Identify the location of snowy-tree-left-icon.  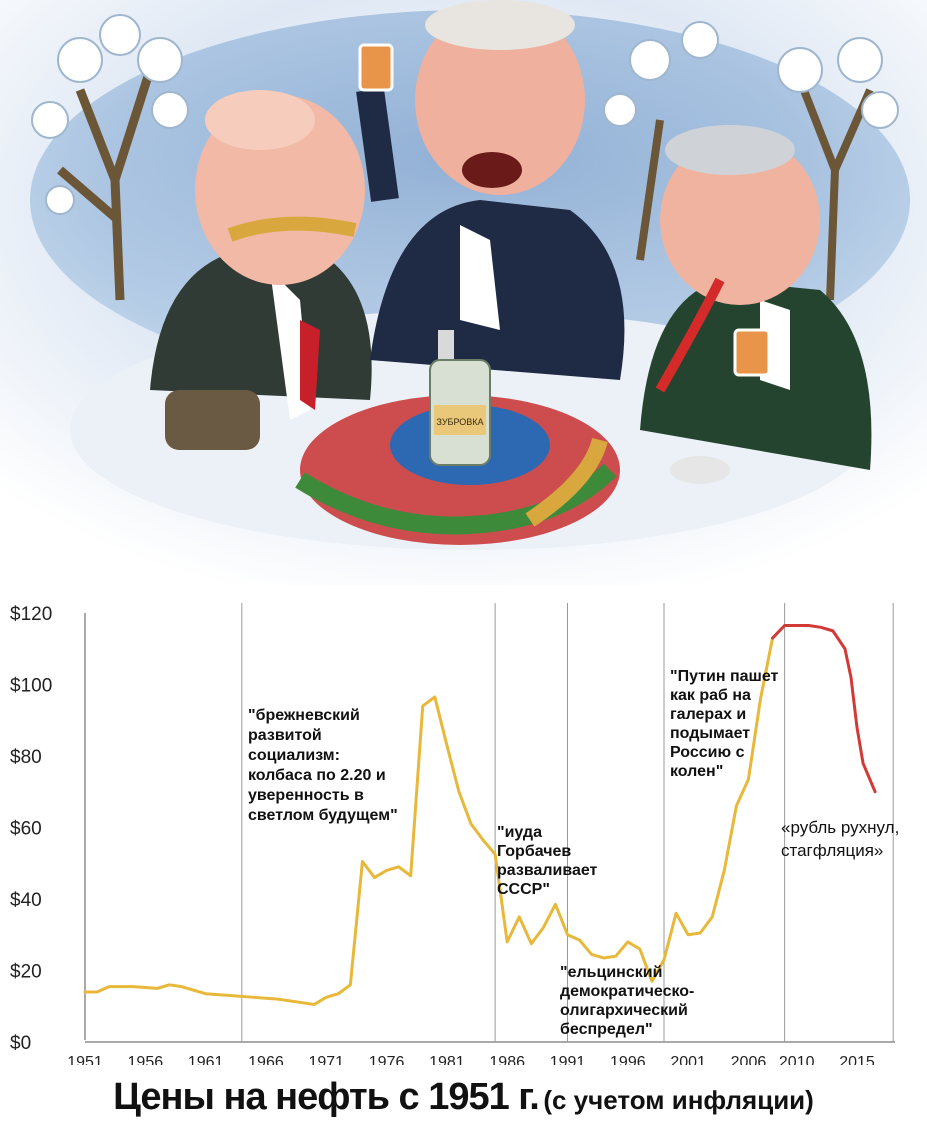
(106, 184).